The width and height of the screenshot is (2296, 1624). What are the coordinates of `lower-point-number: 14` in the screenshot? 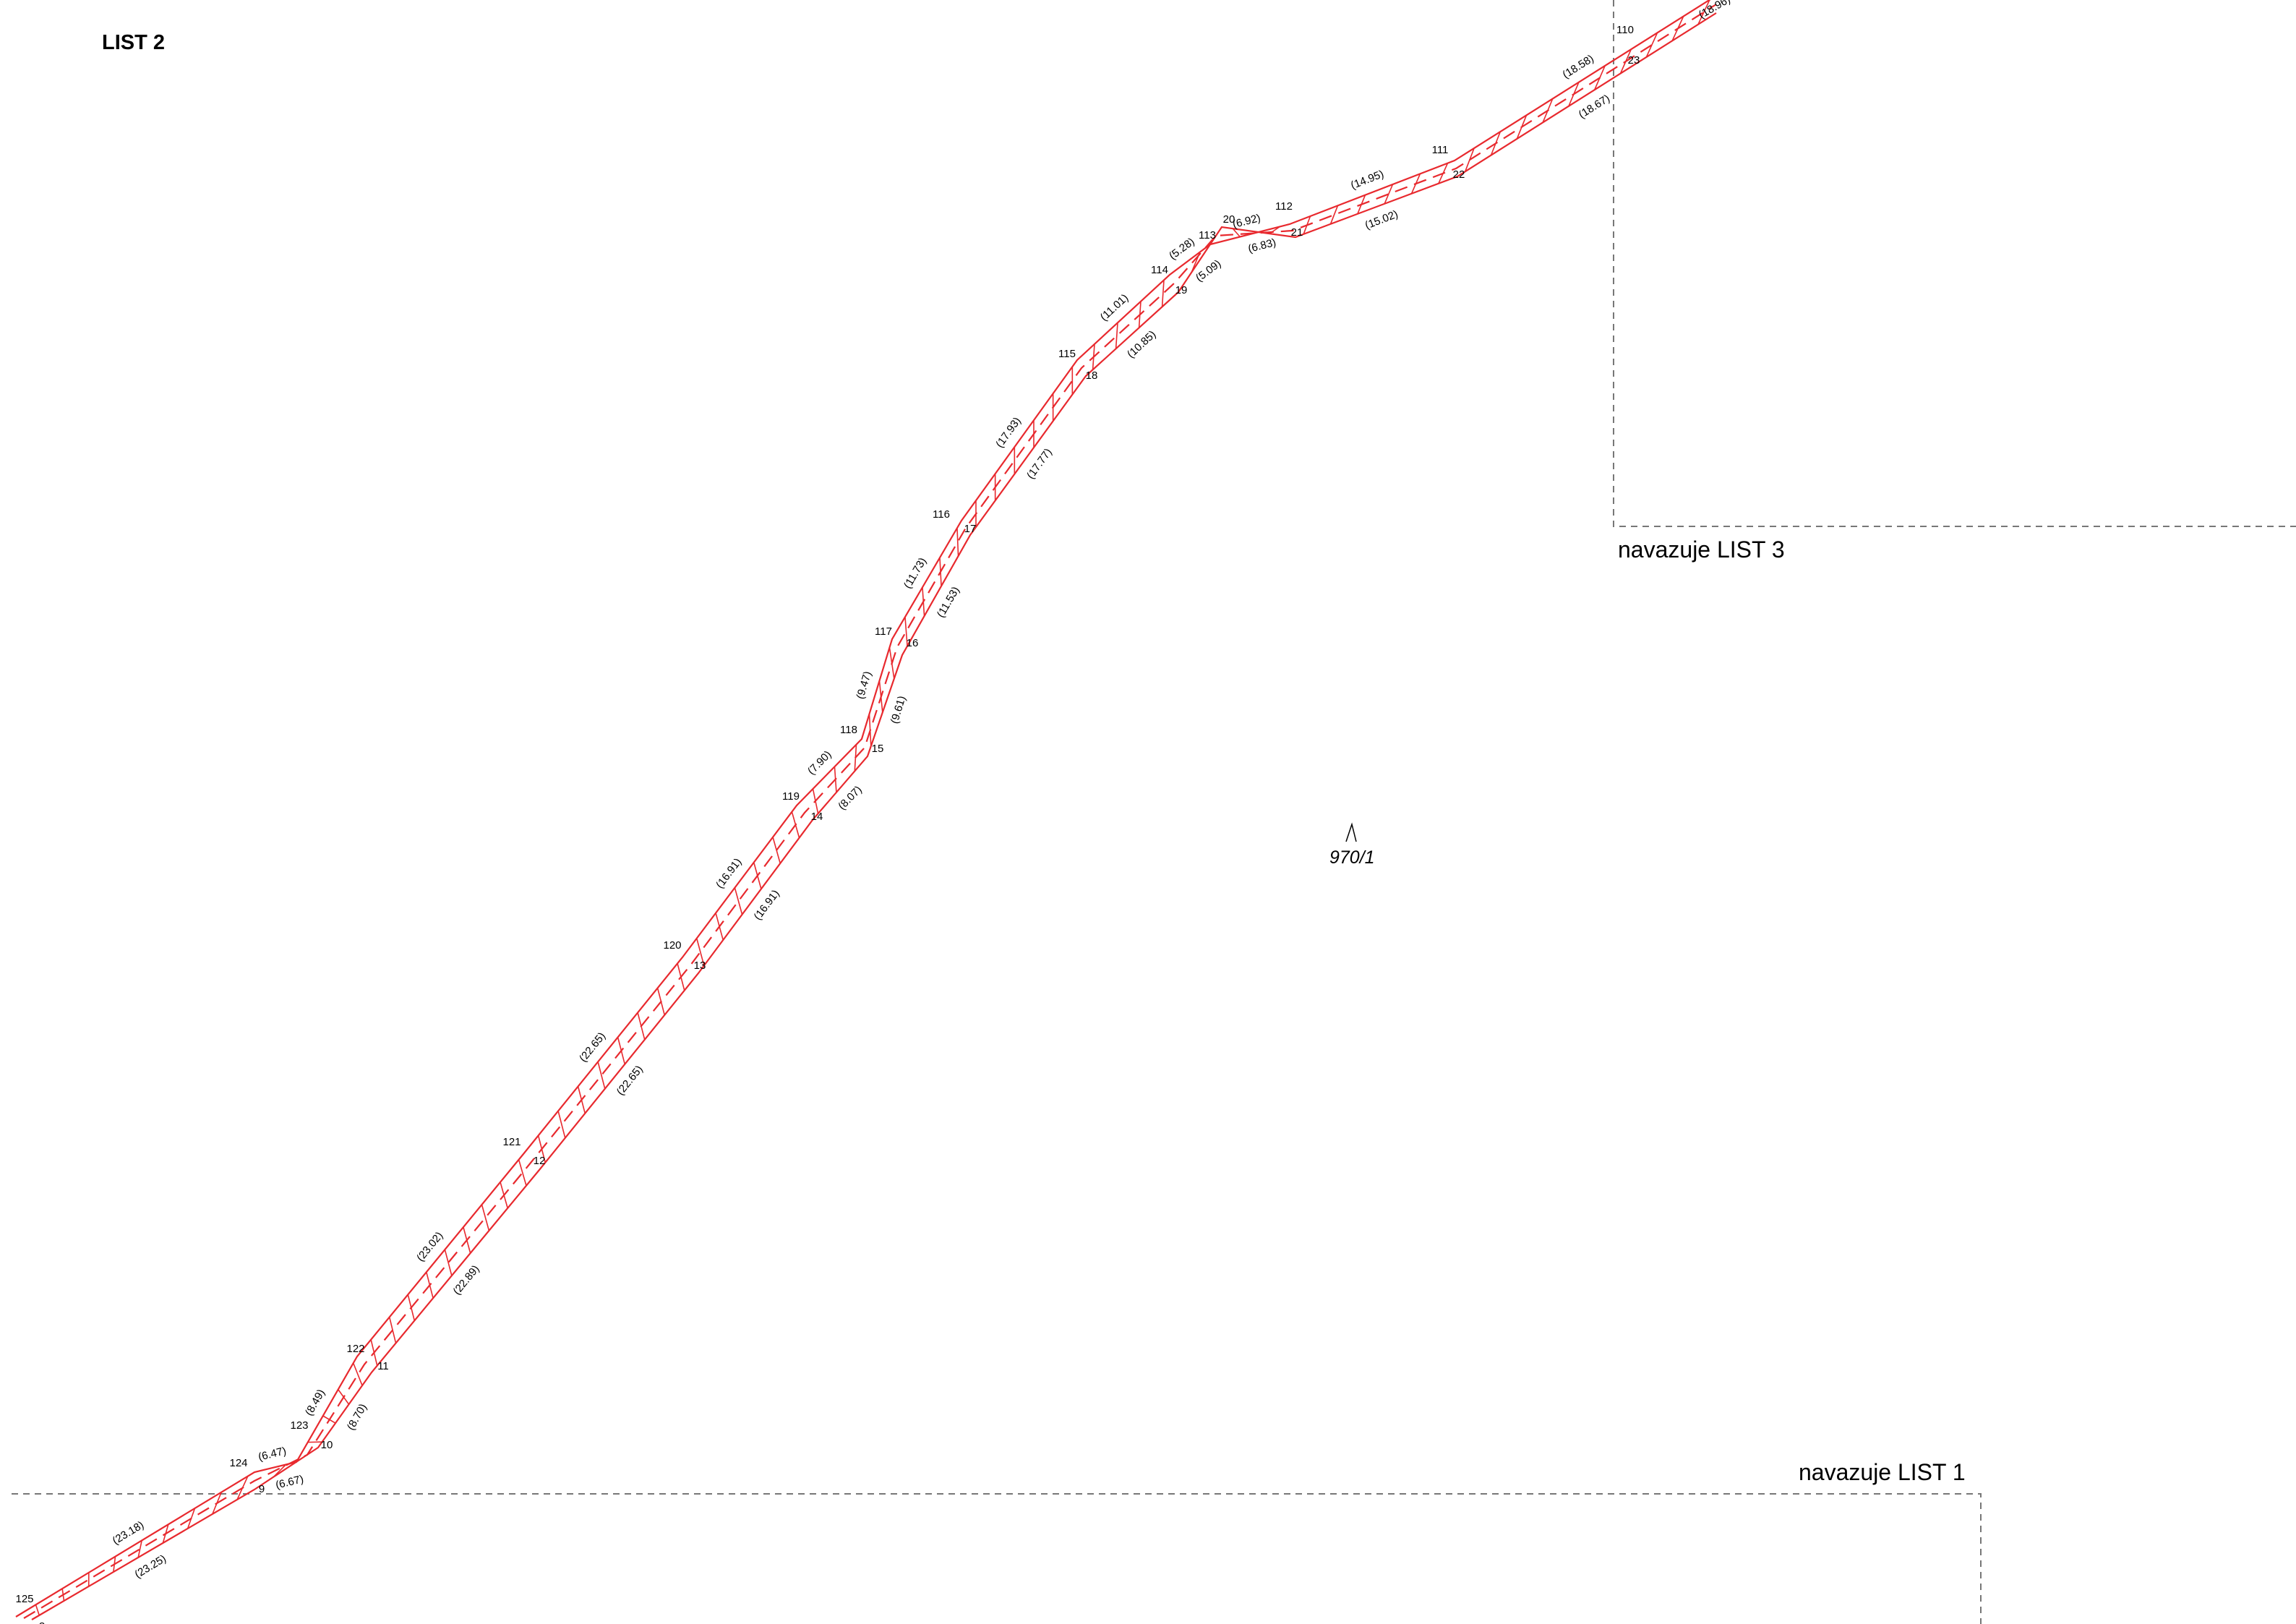 It's located at (817, 817).